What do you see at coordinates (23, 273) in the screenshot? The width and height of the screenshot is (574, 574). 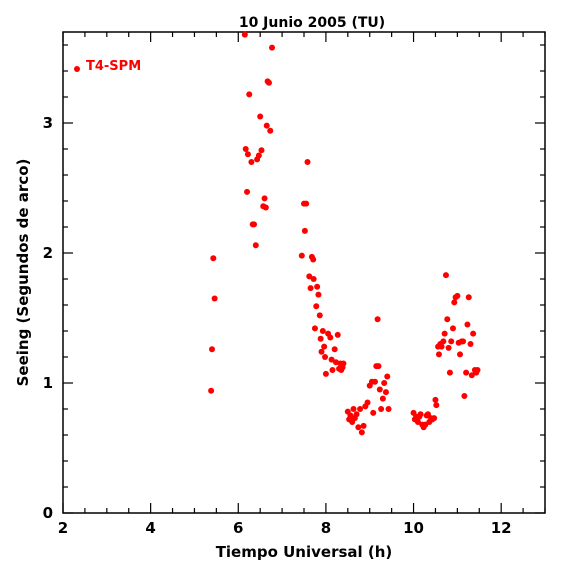 I see `y-axis-label: Seeing (Segundos de arco)` at bounding box center [23, 273].